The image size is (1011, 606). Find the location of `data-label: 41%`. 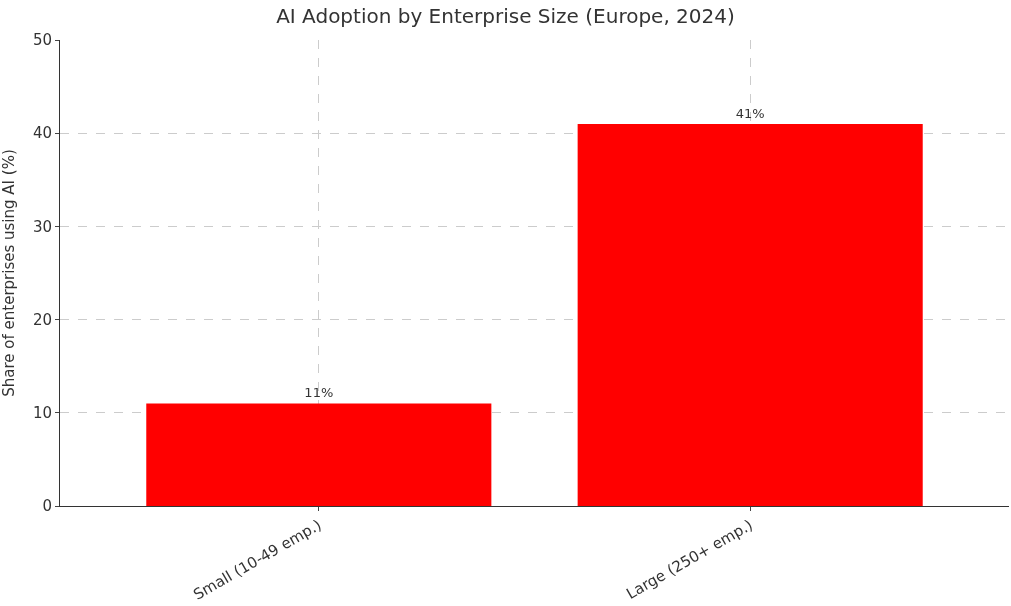

data-label: 41% is located at coordinates (750, 113).